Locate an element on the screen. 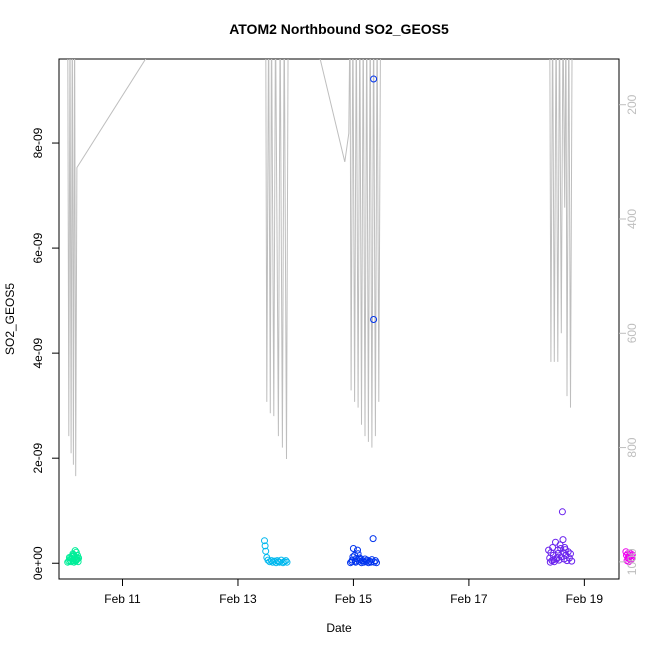 The height and width of the screenshot is (650, 650). y2-tick-label: 400 is located at coordinates (632, 219).